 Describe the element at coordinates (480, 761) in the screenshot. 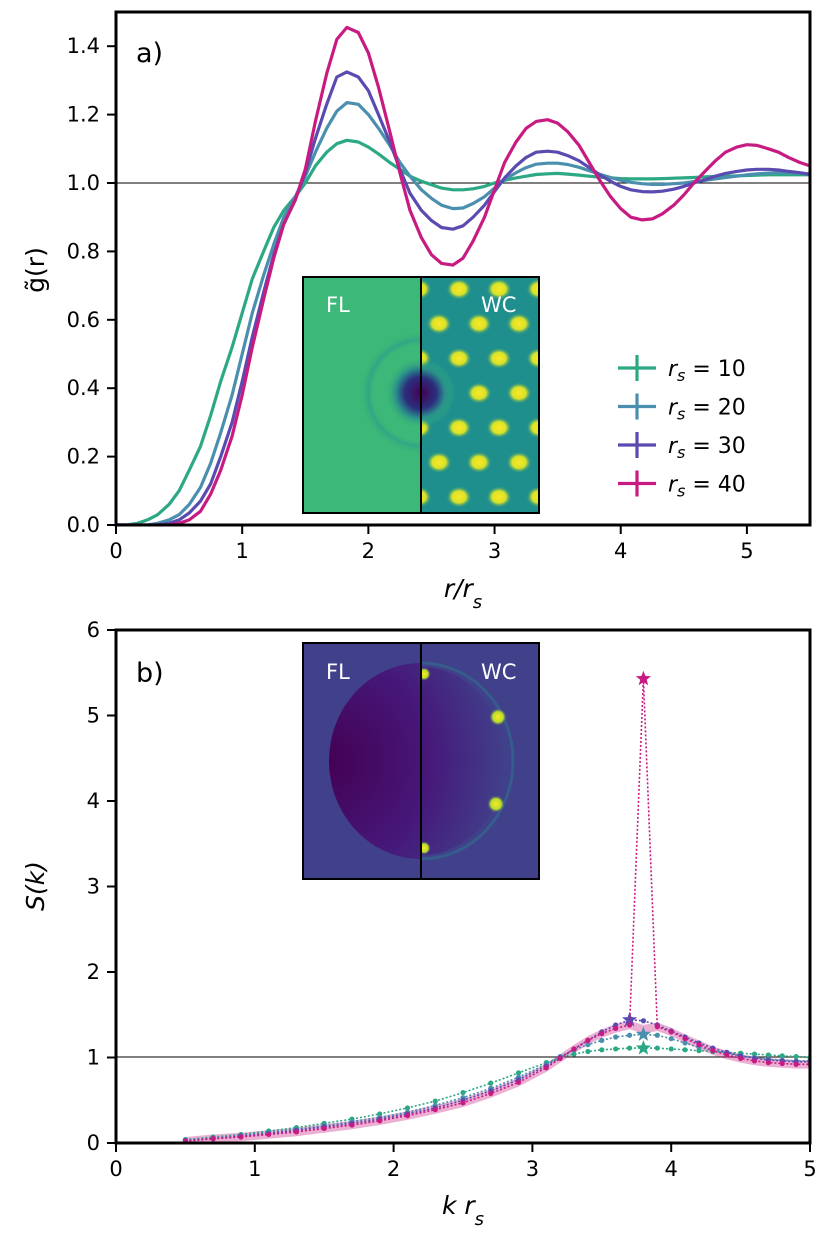

I see `panel-b-inset-wc-image` at that location.